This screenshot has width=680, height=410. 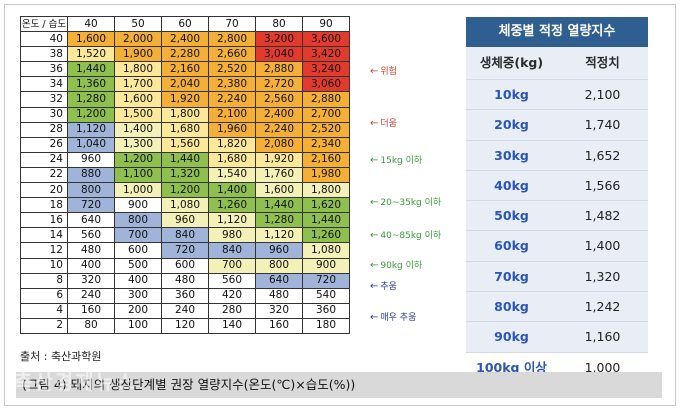 I want to click on heat-cell: 3,200, so click(x=279, y=39).